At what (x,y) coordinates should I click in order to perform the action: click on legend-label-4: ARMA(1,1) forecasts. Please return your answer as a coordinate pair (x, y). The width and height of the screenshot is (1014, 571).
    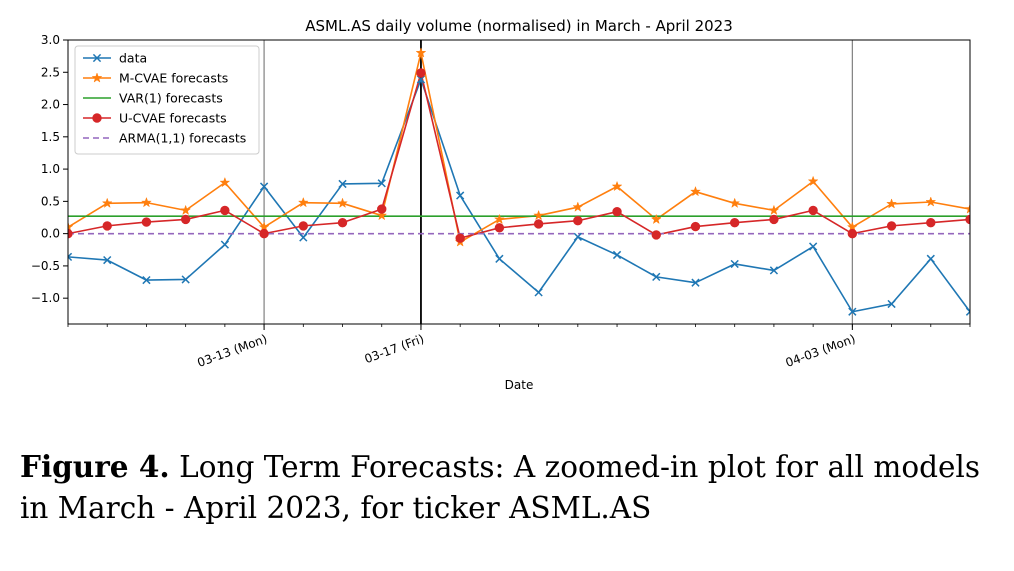
    Looking at the image, I should click on (182, 138).